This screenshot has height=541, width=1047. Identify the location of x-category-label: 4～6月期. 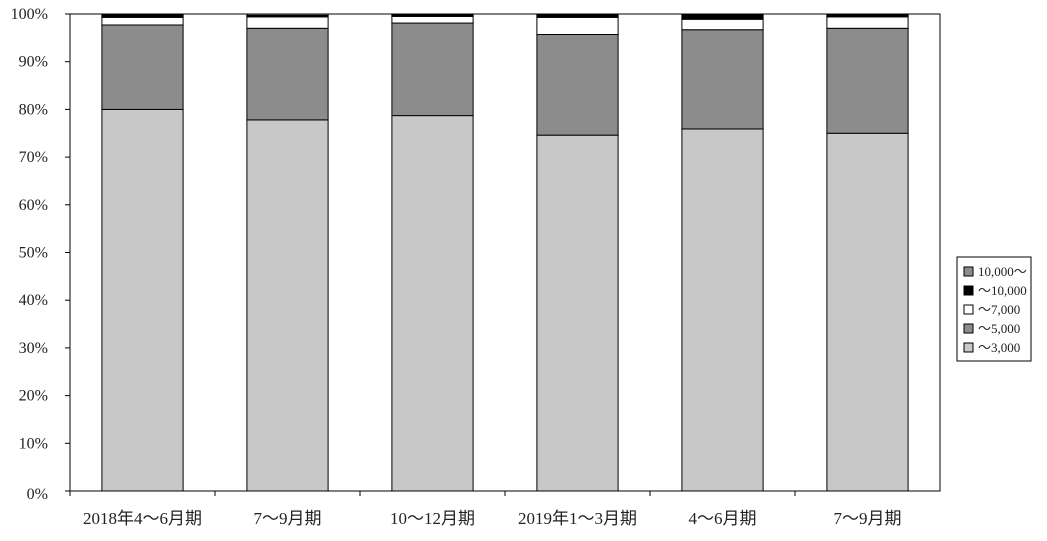
(723, 518).